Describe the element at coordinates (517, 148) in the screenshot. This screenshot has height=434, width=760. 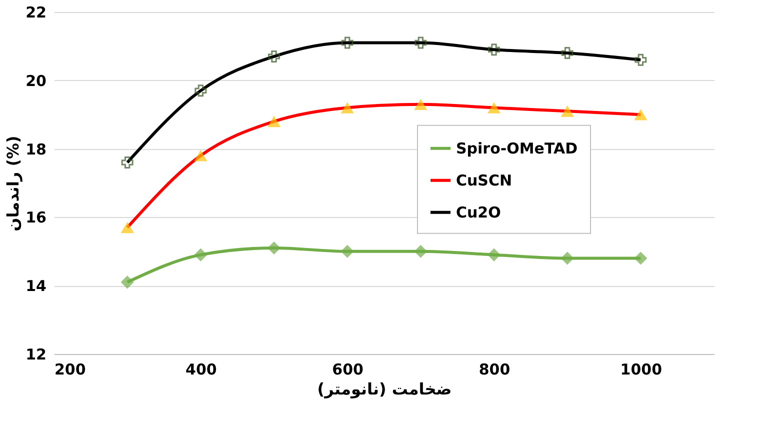
I see `legend-label: Spiro-OMeTAD` at that location.